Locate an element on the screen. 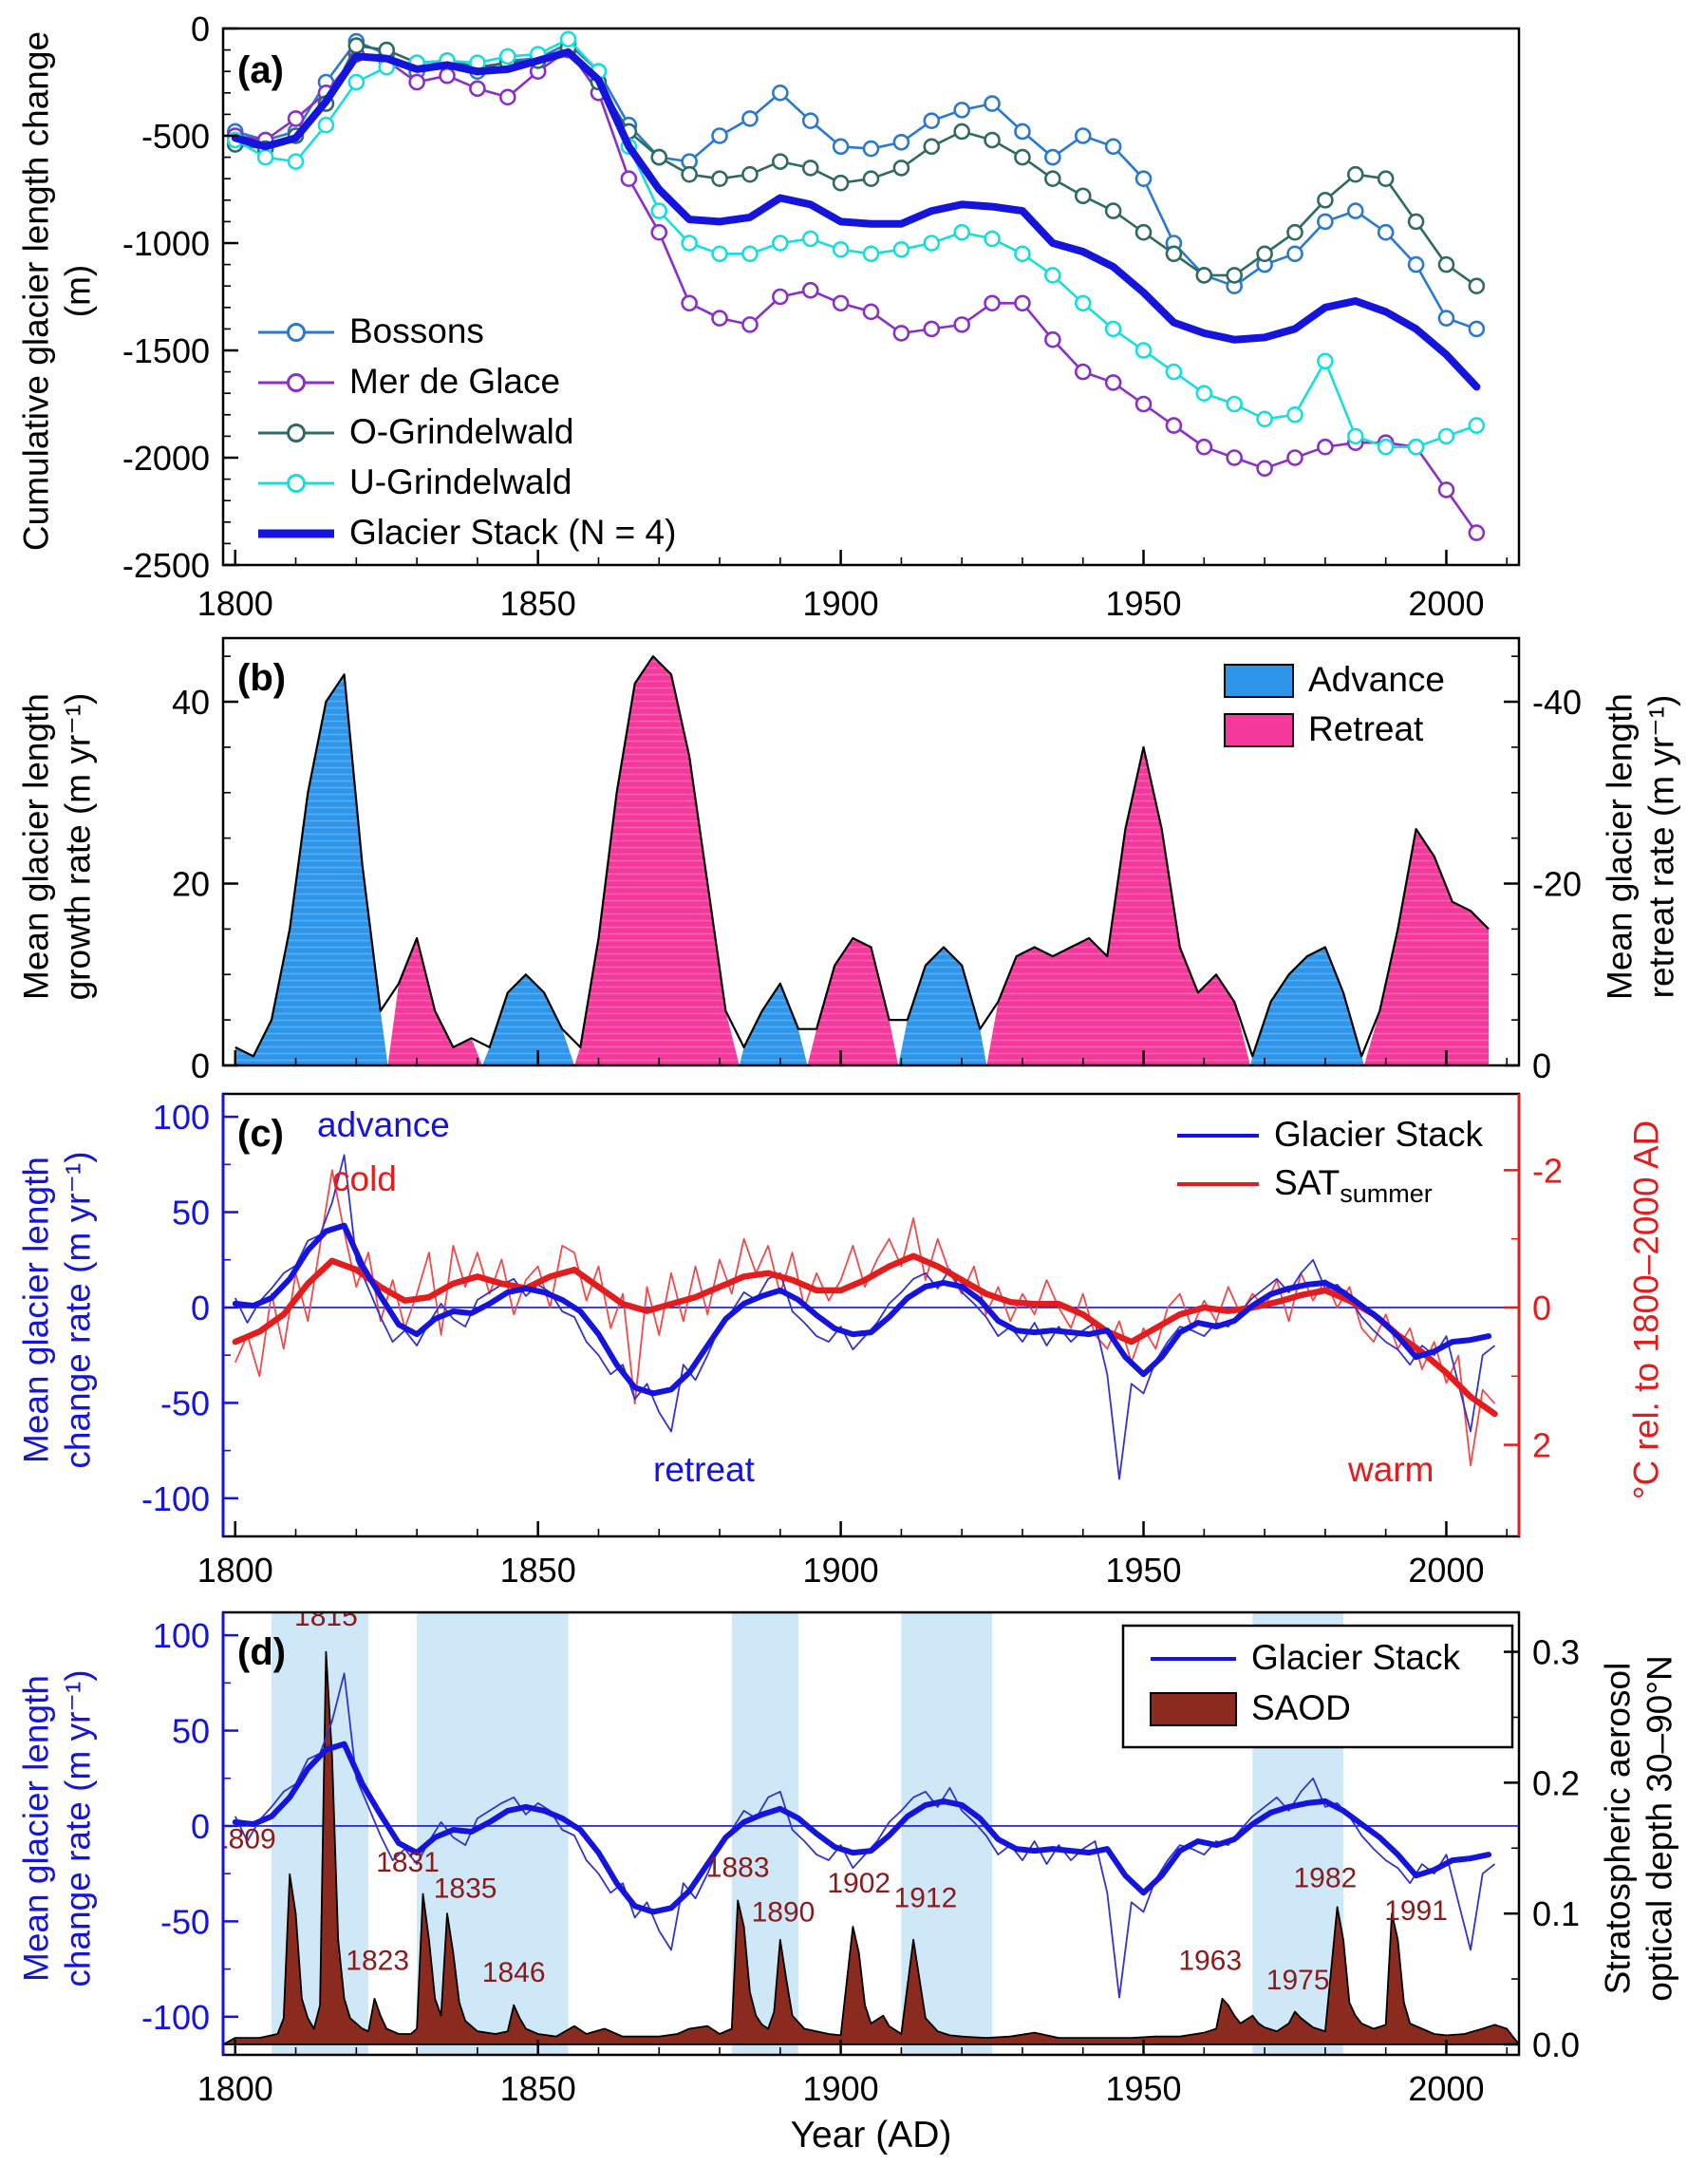  svg-text: 1831 is located at coordinates (408, 1862).